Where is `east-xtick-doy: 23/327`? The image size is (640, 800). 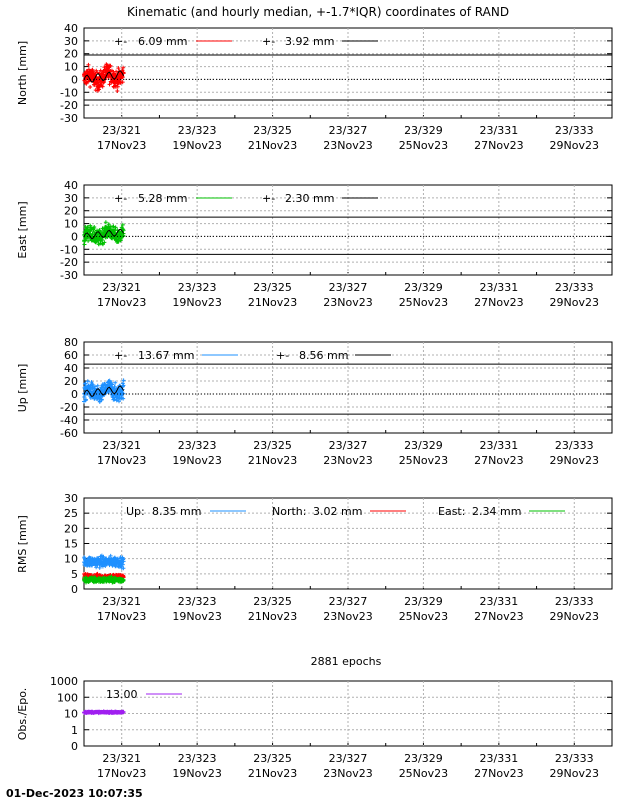
east-xtick-doy: 23/327 is located at coordinates (348, 287).